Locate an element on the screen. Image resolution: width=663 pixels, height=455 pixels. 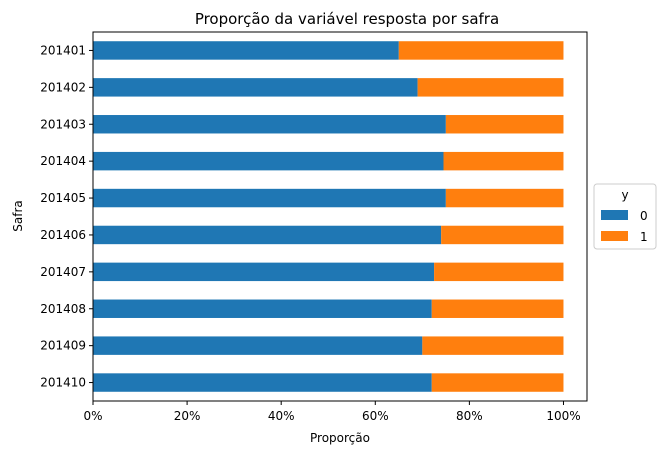
bar-201407-y1 is located at coordinates (499, 272).